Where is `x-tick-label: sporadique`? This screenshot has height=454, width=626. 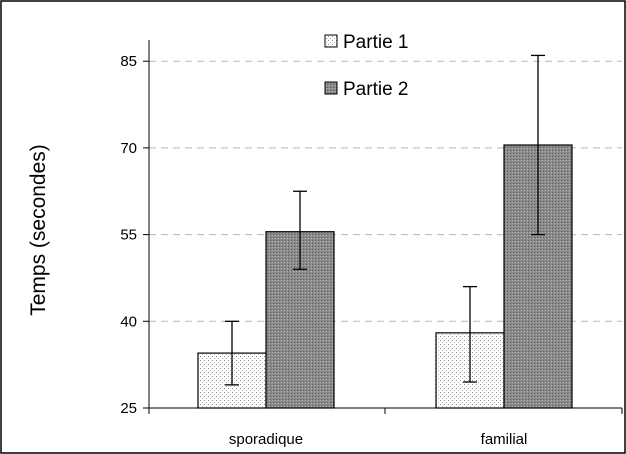 x-tick-label: sporadique is located at coordinates (266, 439).